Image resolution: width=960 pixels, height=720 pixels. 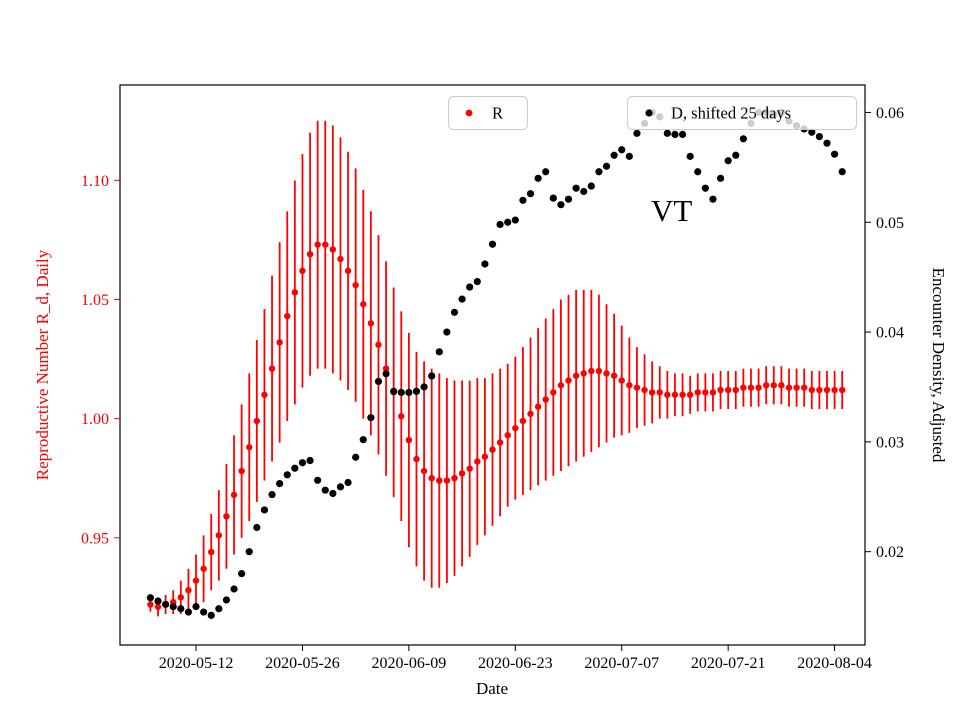 What do you see at coordinates (731, 113) in the screenshot?
I see `legend-d-label: D, shifted 25 days` at bounding box center [731, 113].